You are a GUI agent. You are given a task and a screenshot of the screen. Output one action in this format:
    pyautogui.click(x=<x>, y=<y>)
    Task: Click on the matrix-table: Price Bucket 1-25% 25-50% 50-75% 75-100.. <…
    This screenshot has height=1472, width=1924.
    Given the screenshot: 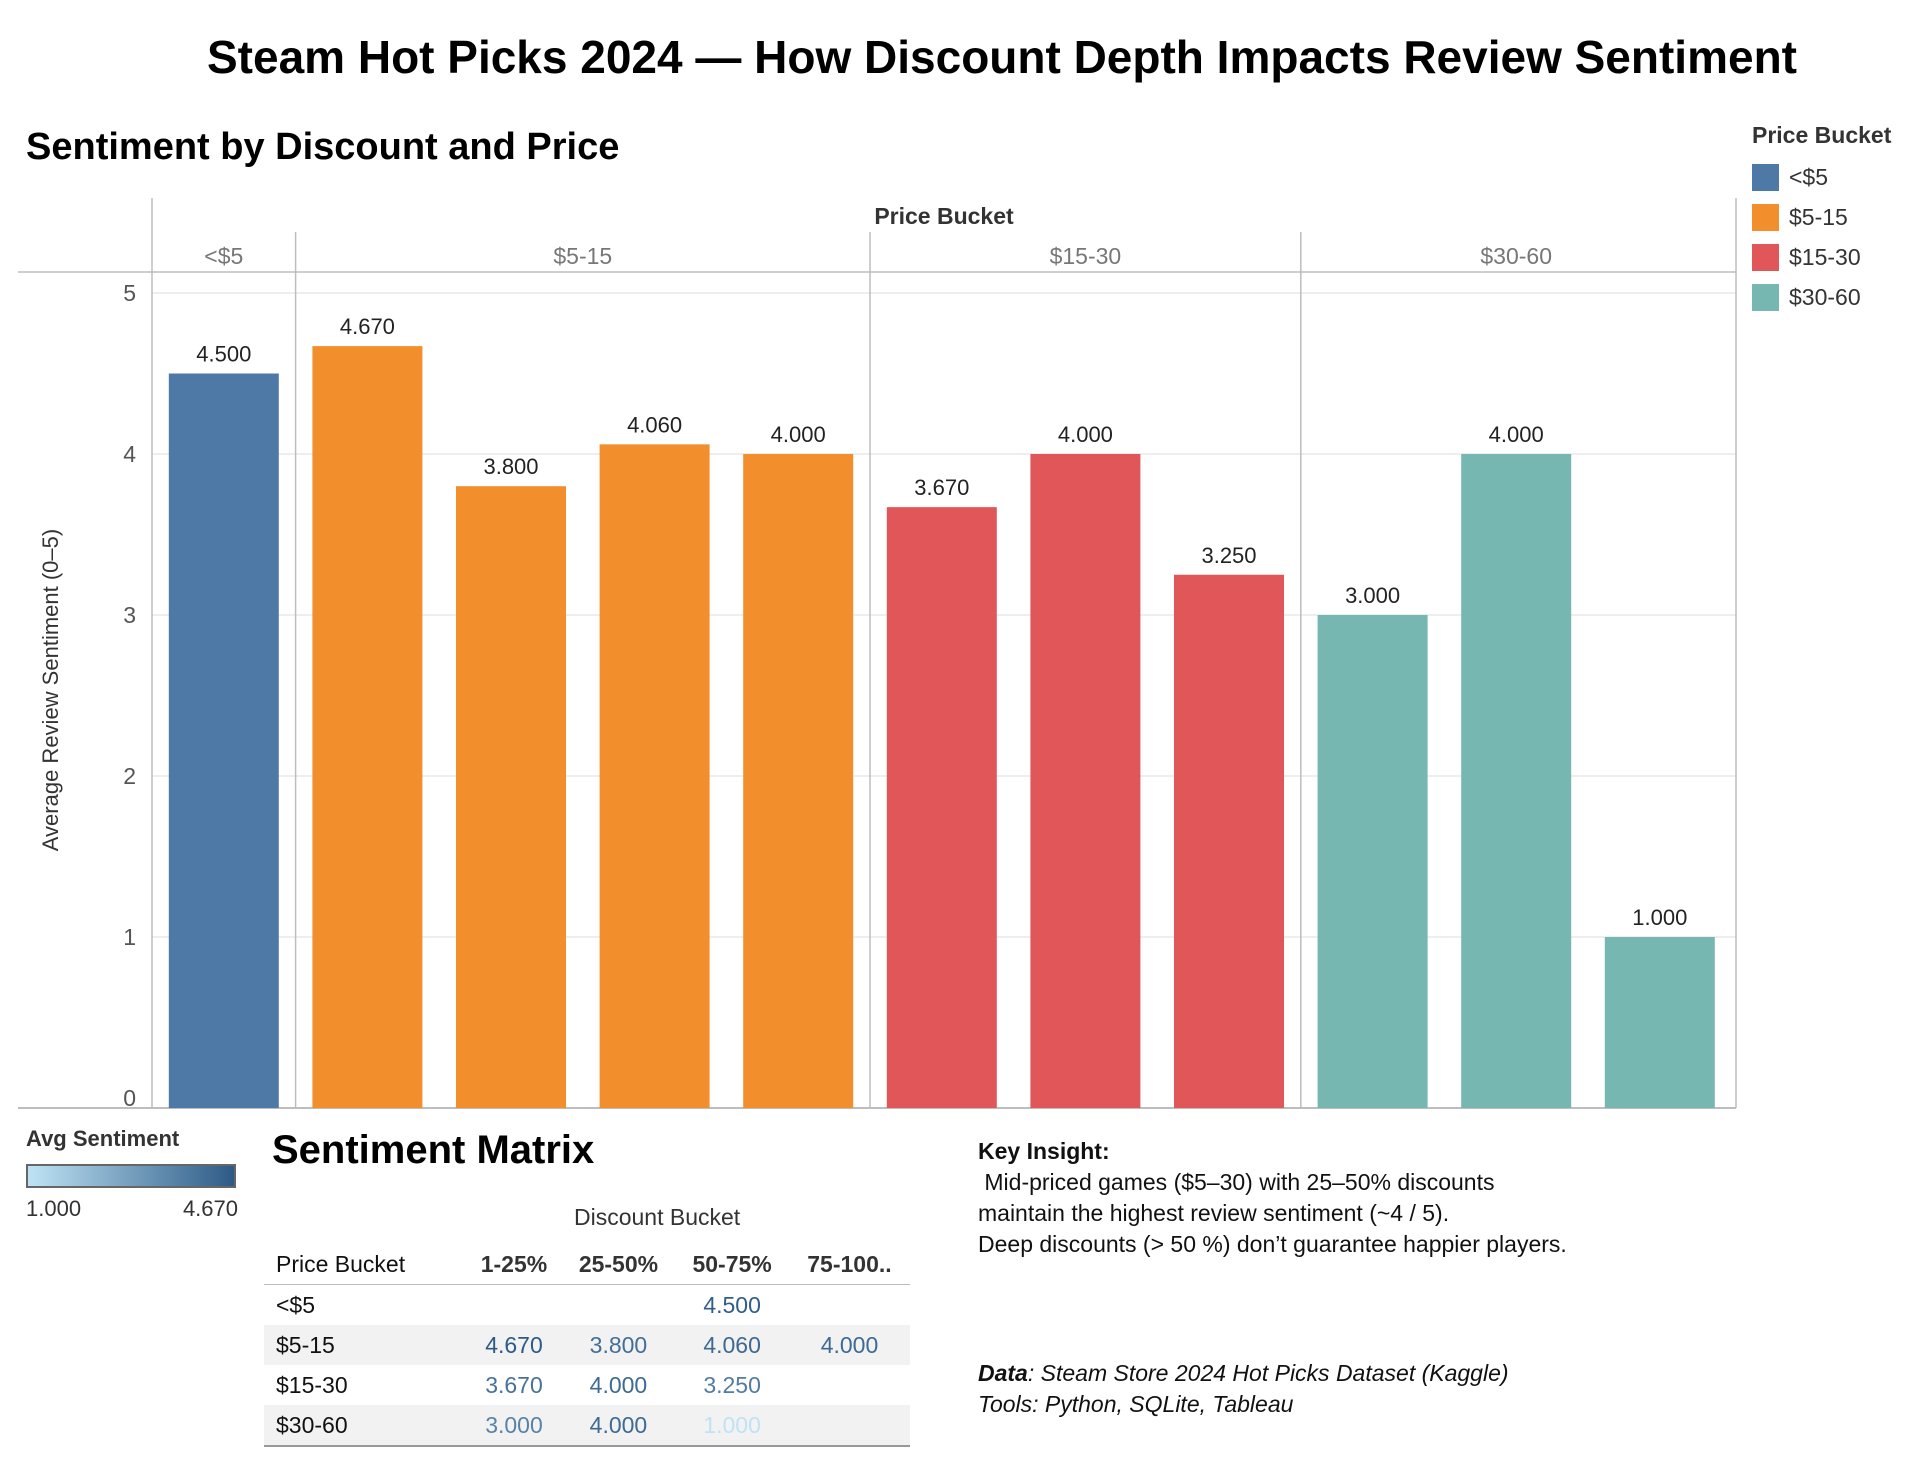 What is the action you would take?
    pyautogui.click(x=587, y=1345)
    